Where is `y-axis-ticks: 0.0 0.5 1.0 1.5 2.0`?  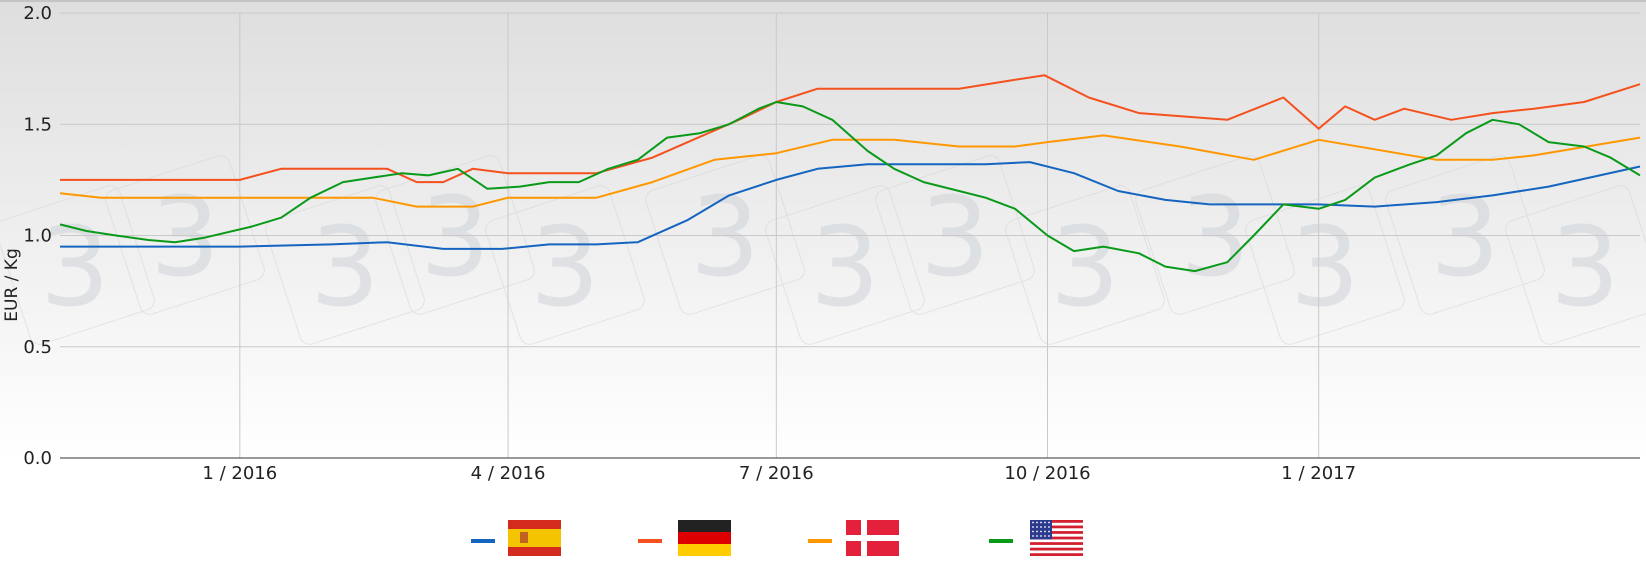 y-axis-ticks: 0.0 0.5 1.0 1.5 2.0 is located at coordinates (37, 236).